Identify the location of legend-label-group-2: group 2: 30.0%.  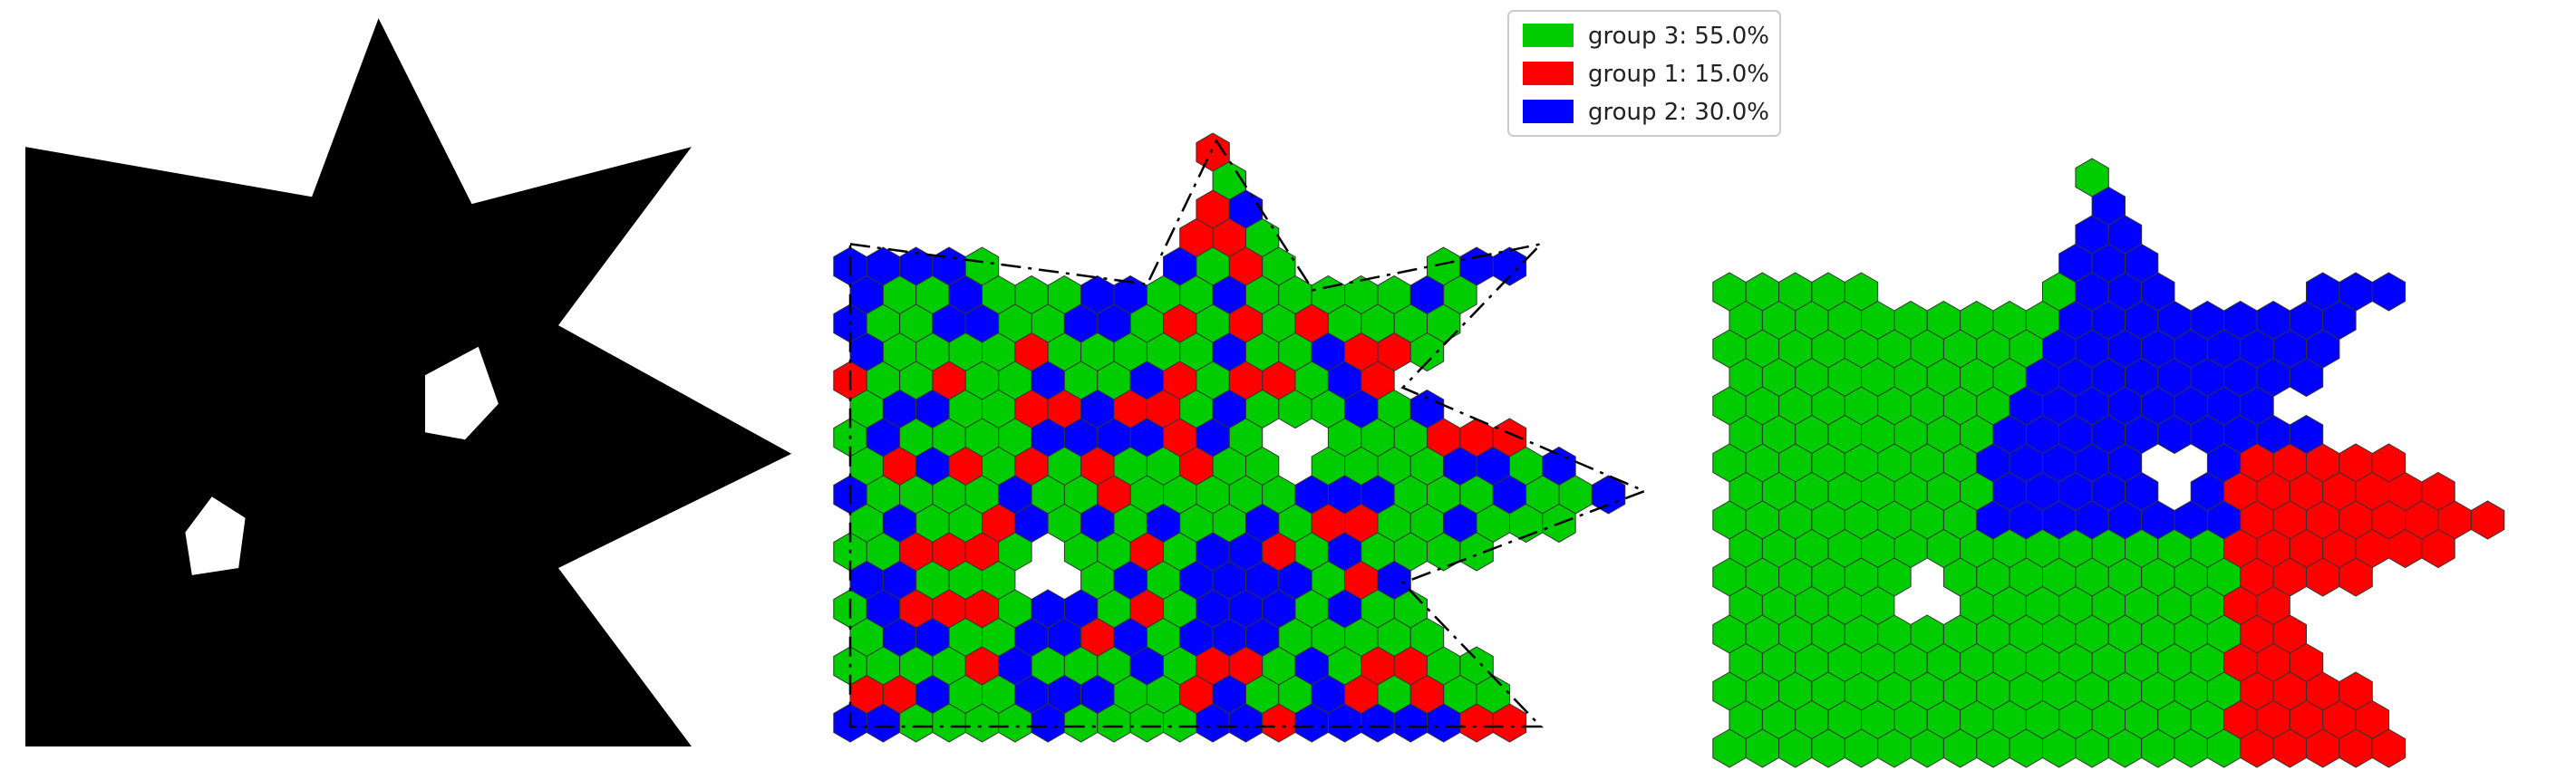
(1678, 113).